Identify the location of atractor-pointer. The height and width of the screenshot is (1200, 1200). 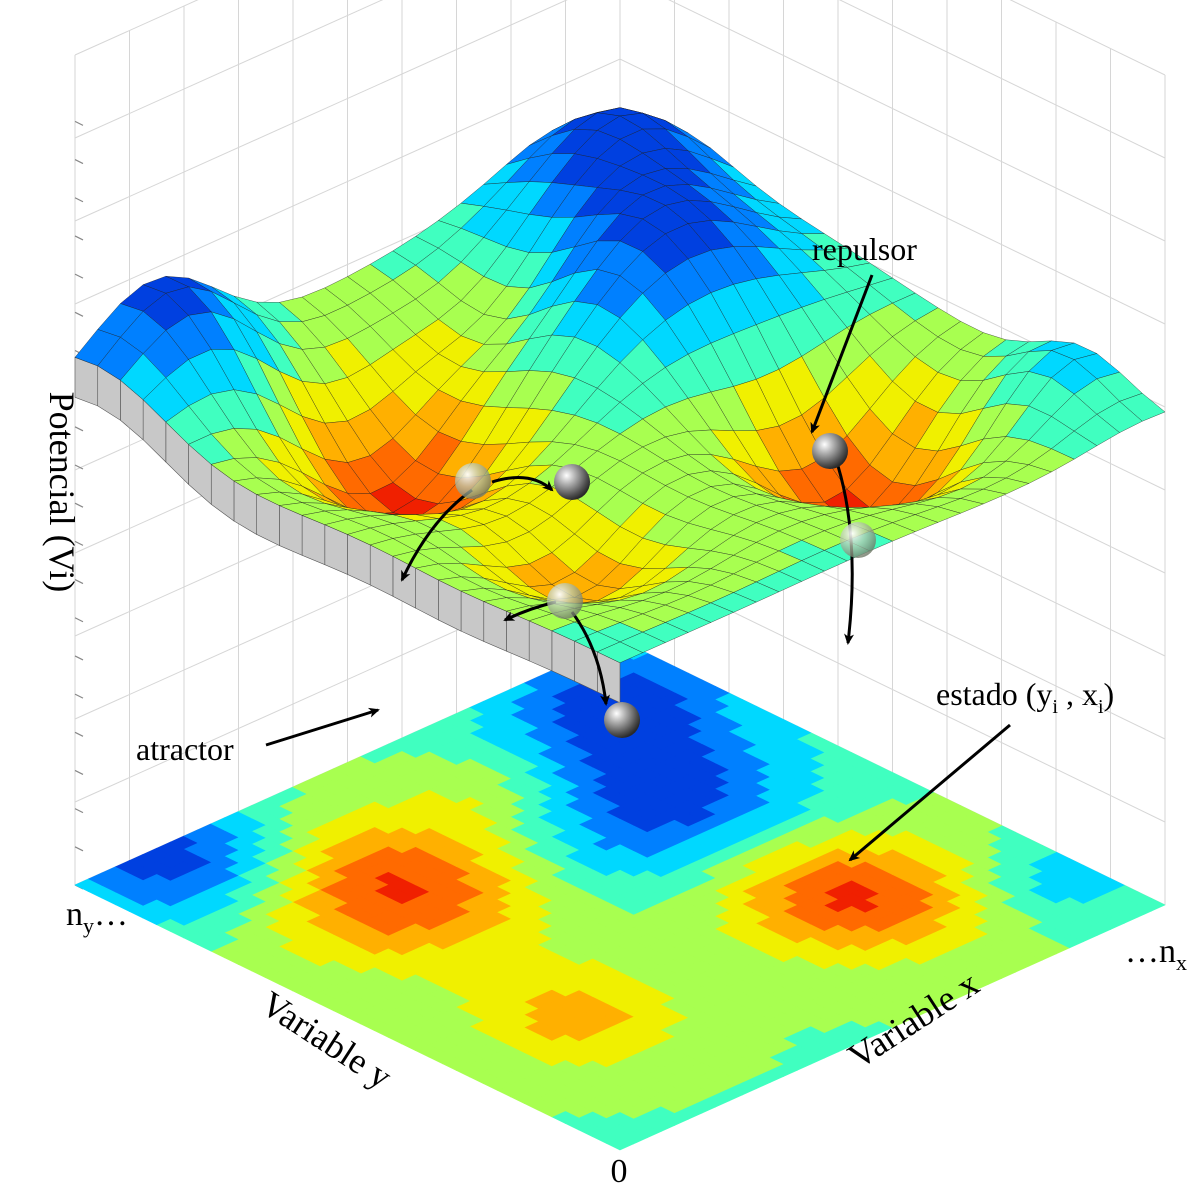
(322, 727).